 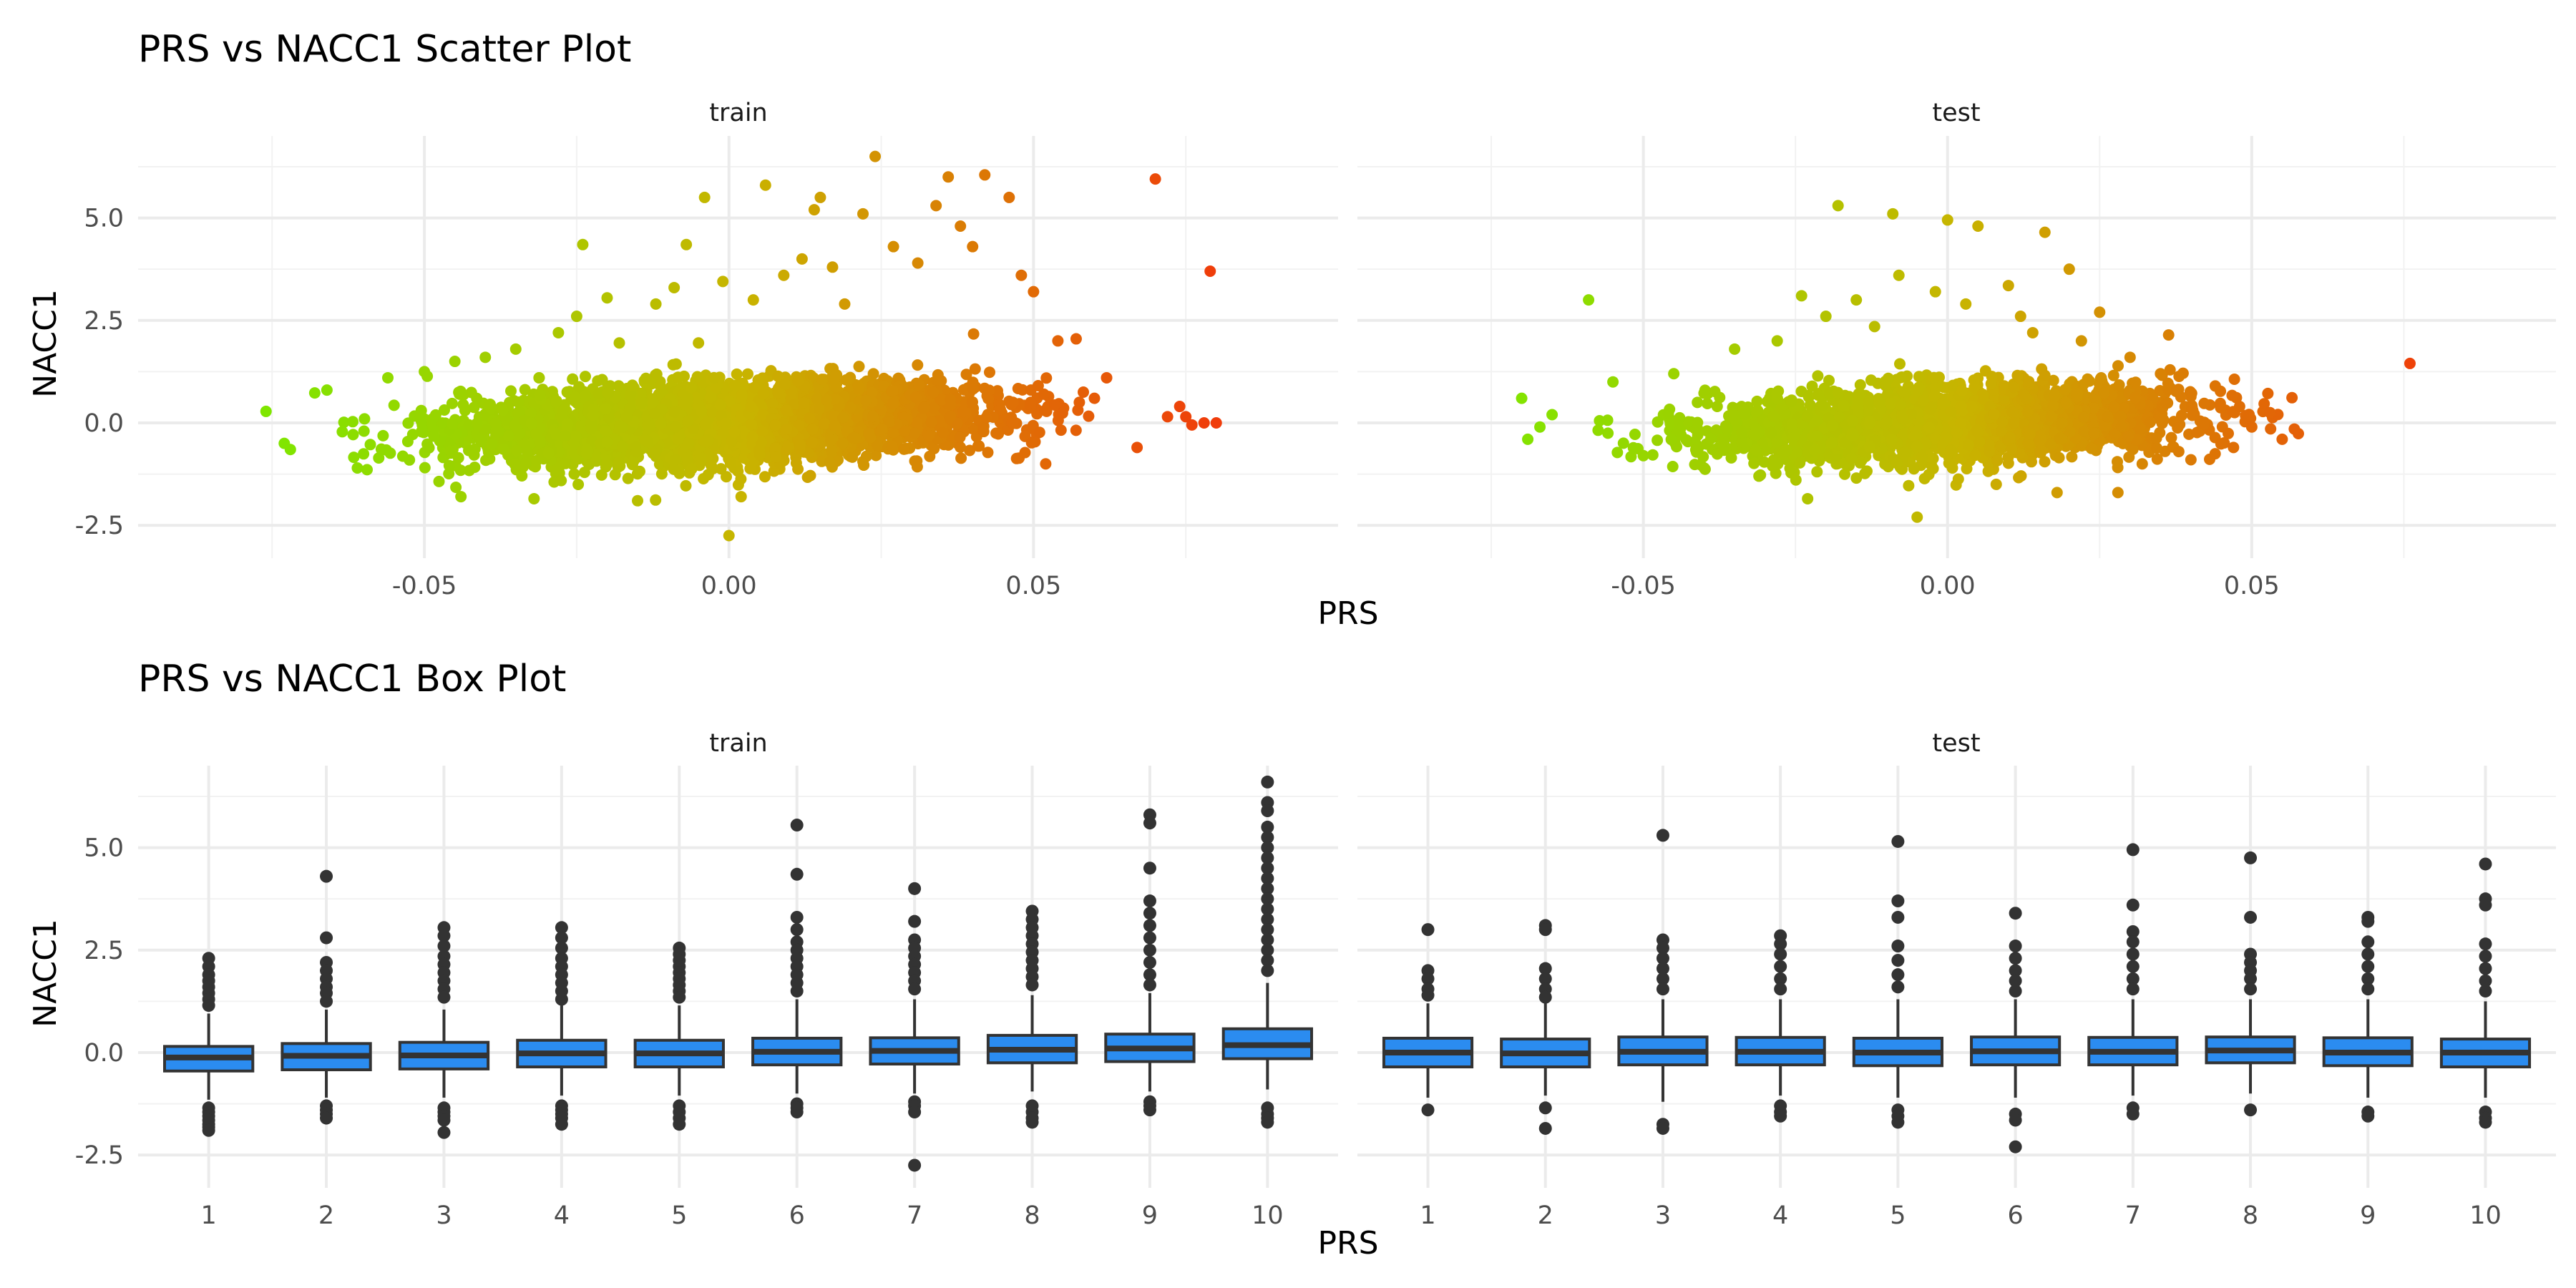 I want to click on scatter-x-tick-label: 0.05, so click(x=1033, y=586).